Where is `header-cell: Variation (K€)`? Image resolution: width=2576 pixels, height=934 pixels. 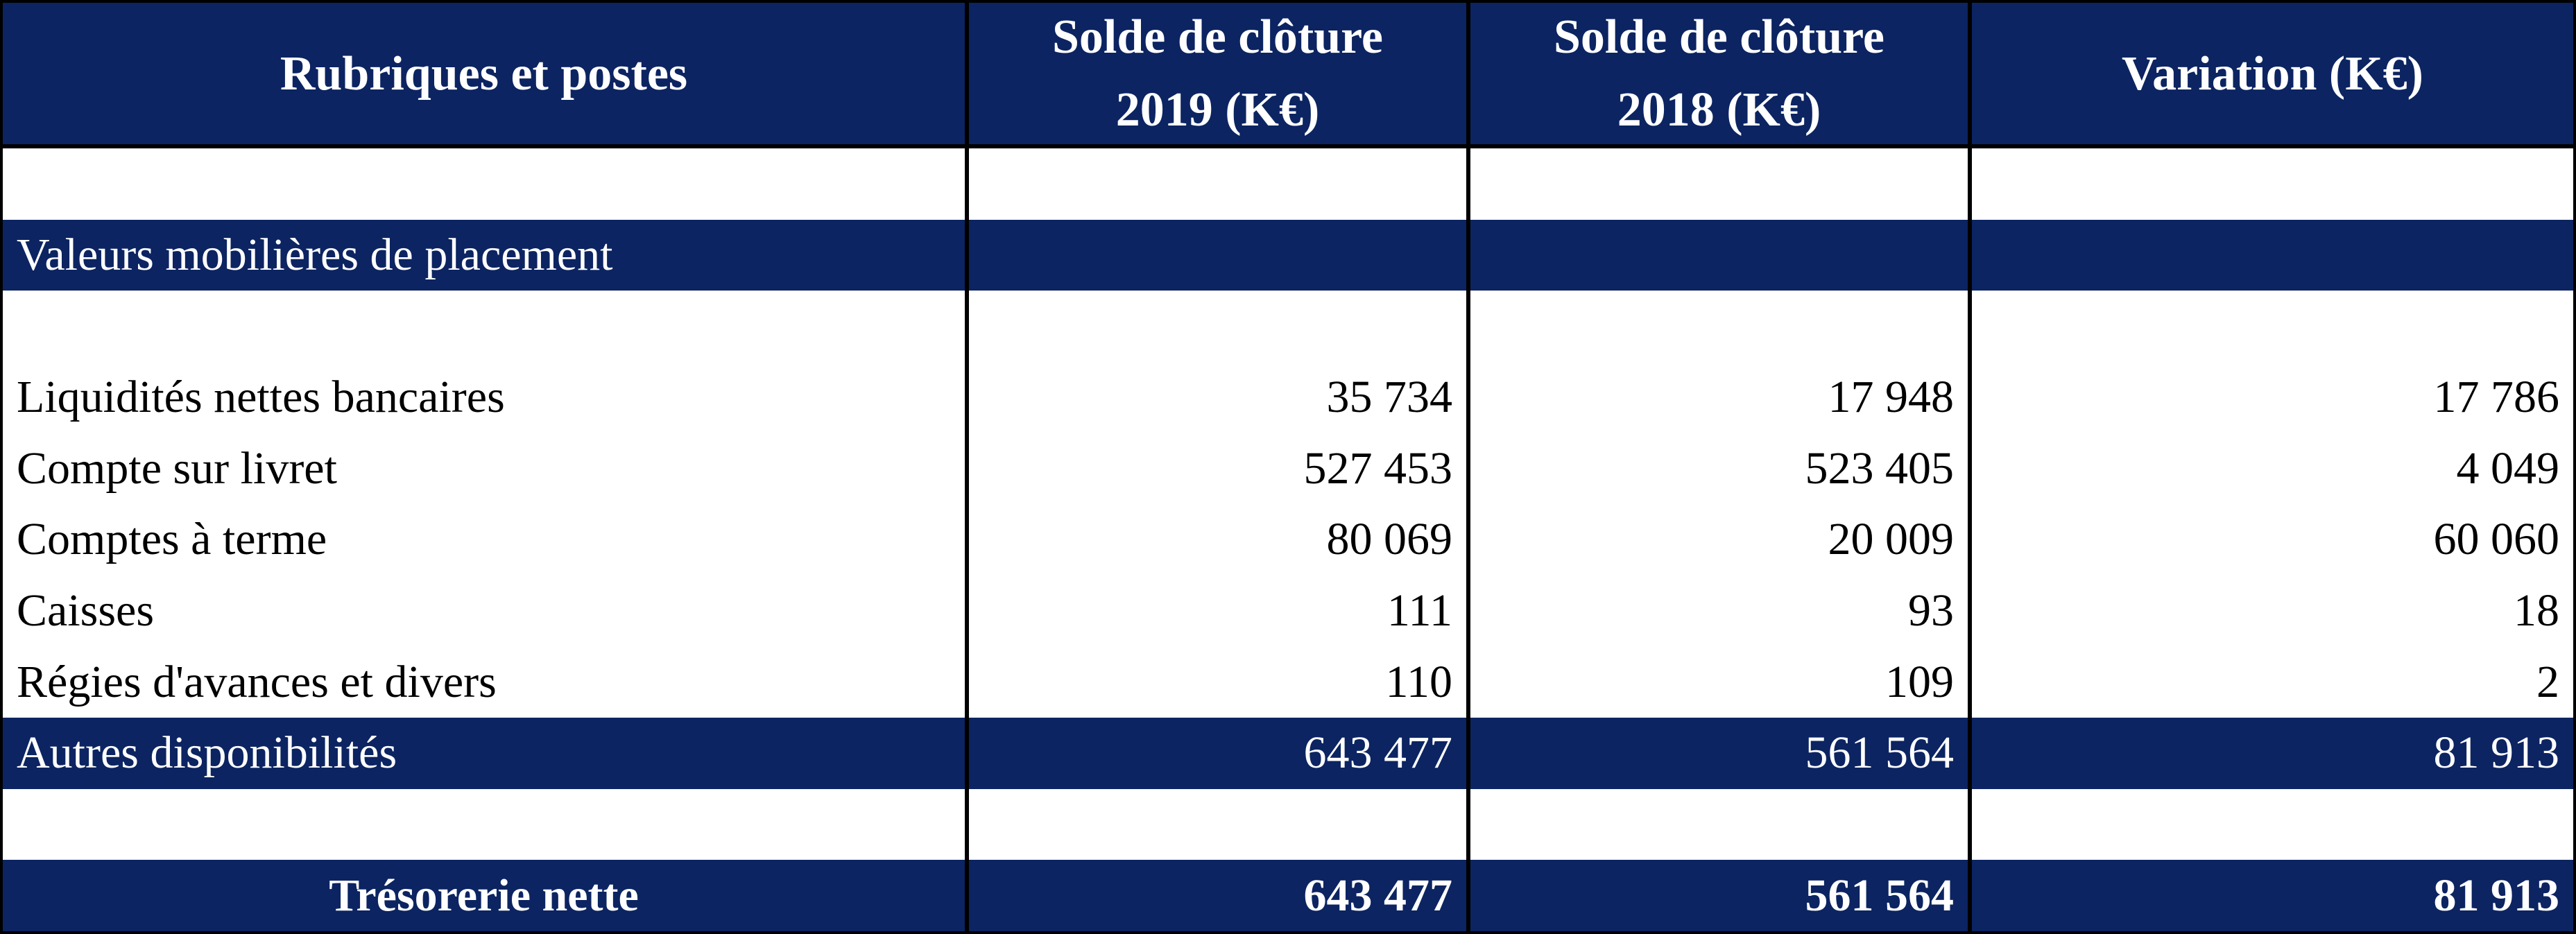 header-cell: Variation (K€) is located at coordinates (2272, 76).